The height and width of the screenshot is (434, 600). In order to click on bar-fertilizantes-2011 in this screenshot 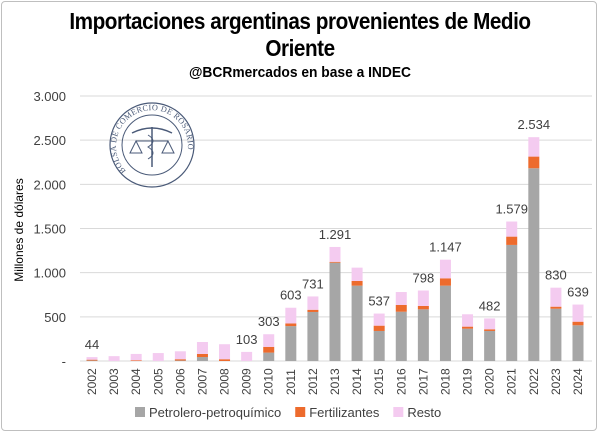, I will do `click(291, 325)`.